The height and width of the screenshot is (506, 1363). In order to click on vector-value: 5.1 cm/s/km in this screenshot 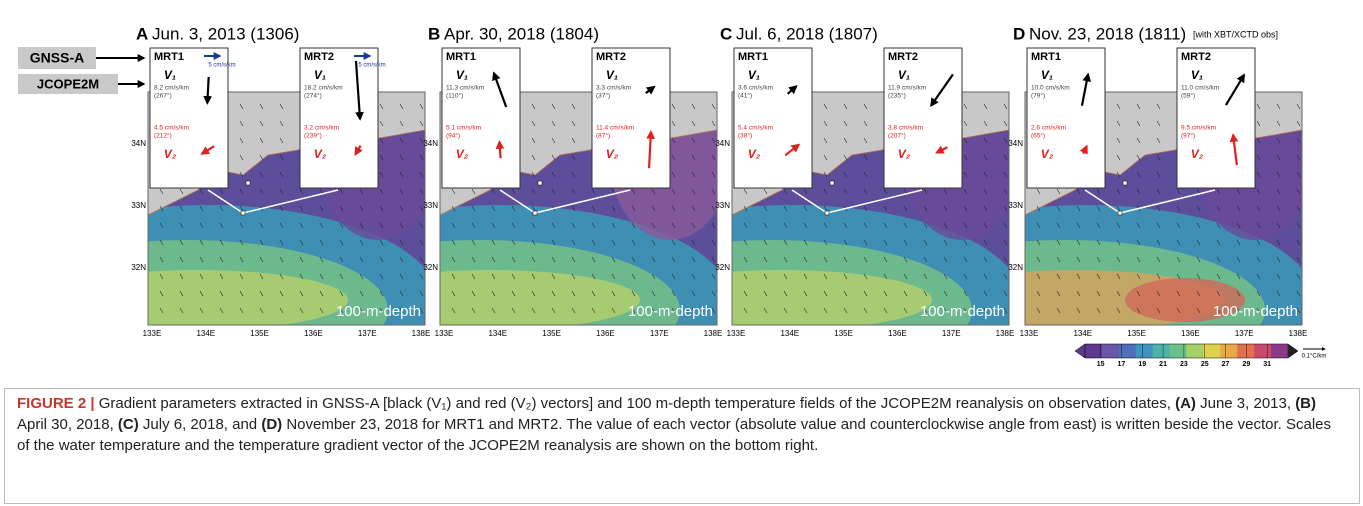, I will do `click(463, 128)`.